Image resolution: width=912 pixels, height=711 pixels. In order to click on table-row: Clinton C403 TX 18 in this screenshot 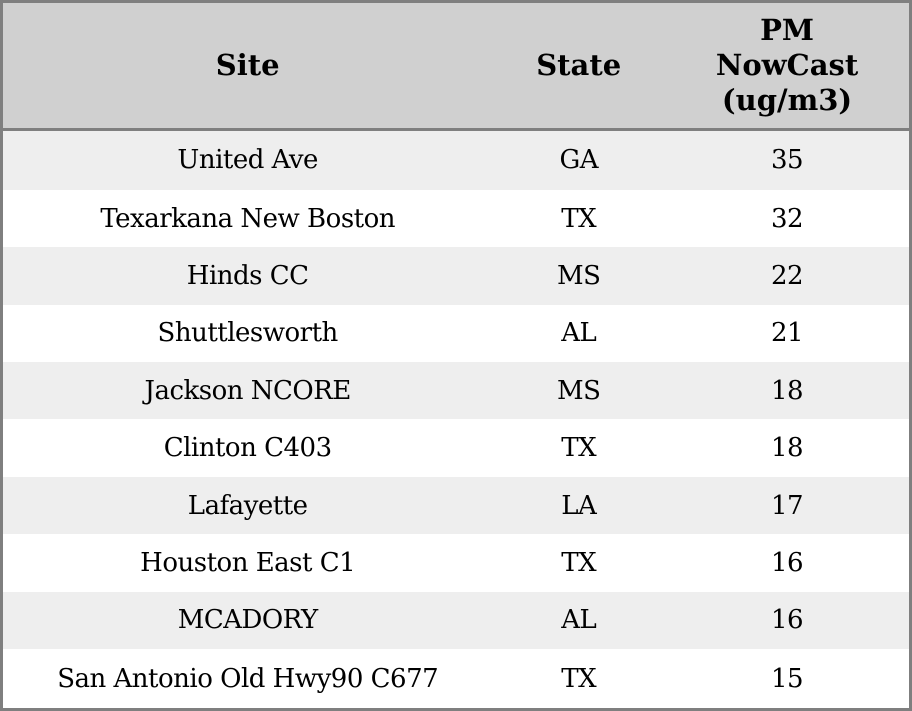, I will do `click(456, 448)`.